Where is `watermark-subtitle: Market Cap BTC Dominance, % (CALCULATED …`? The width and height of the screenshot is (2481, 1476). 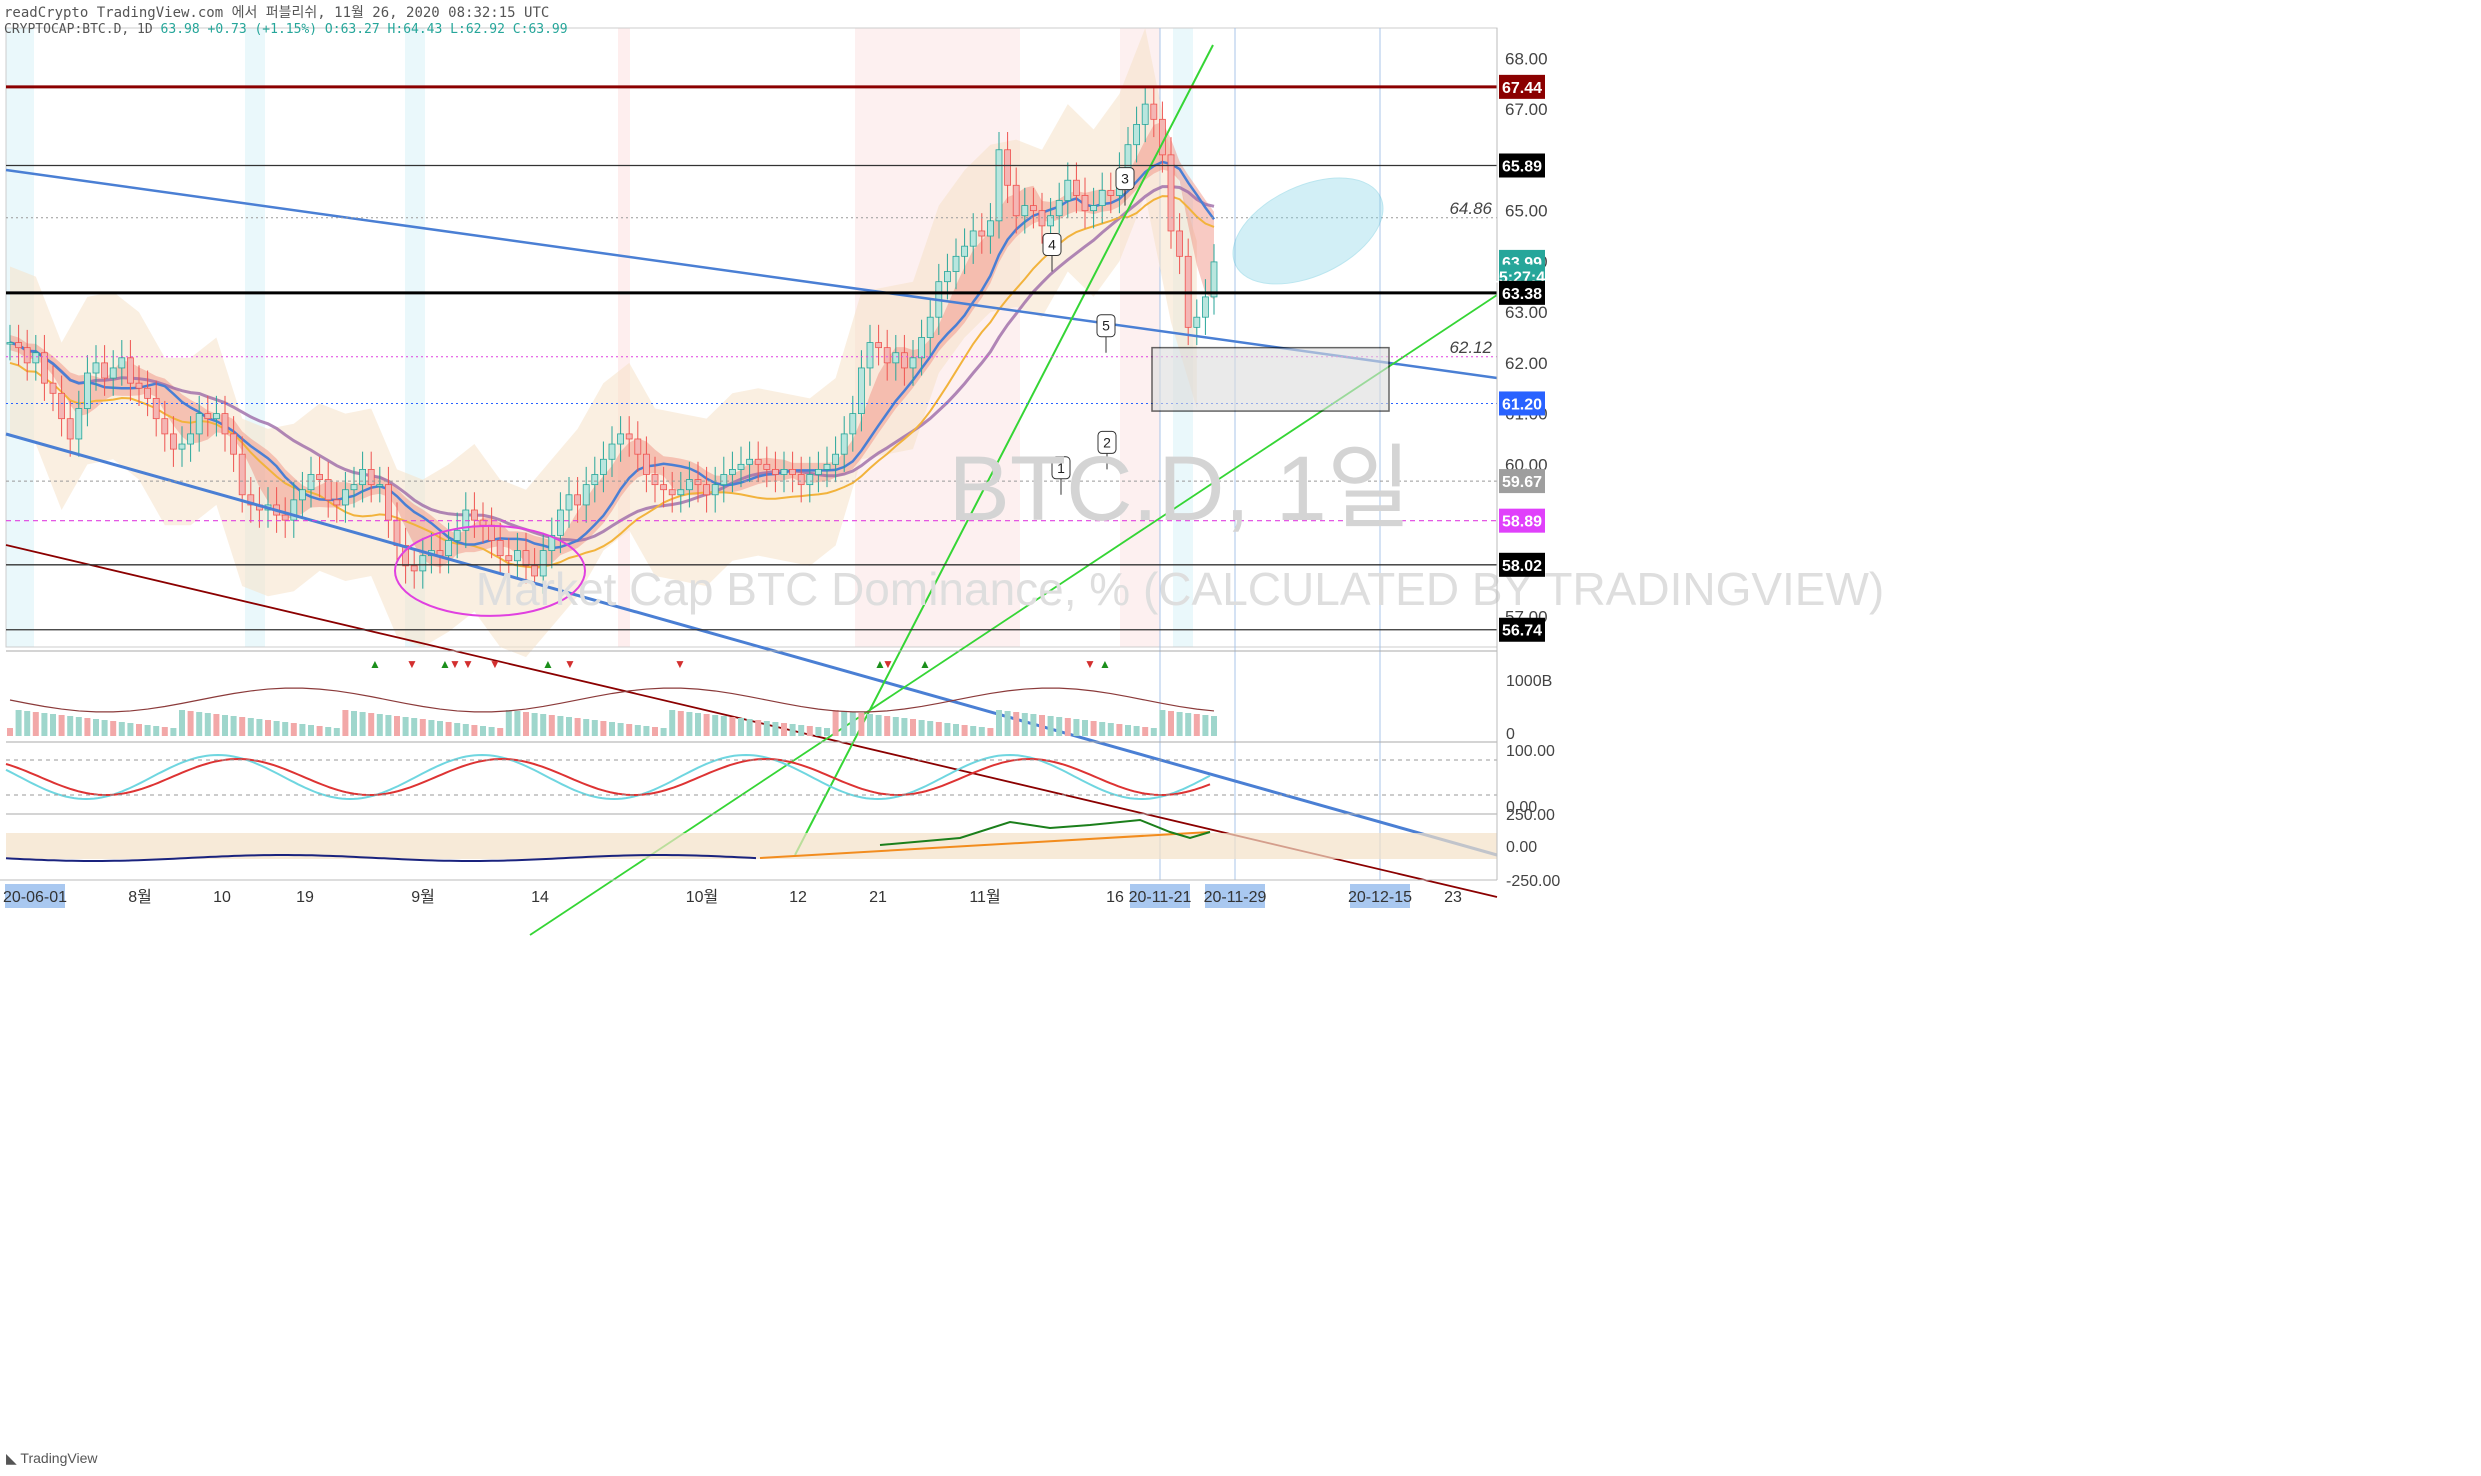 watermark-subtitle: Market Cap BTC Dominance, % (CALCULATED … is located at coordinates (1180, 589).